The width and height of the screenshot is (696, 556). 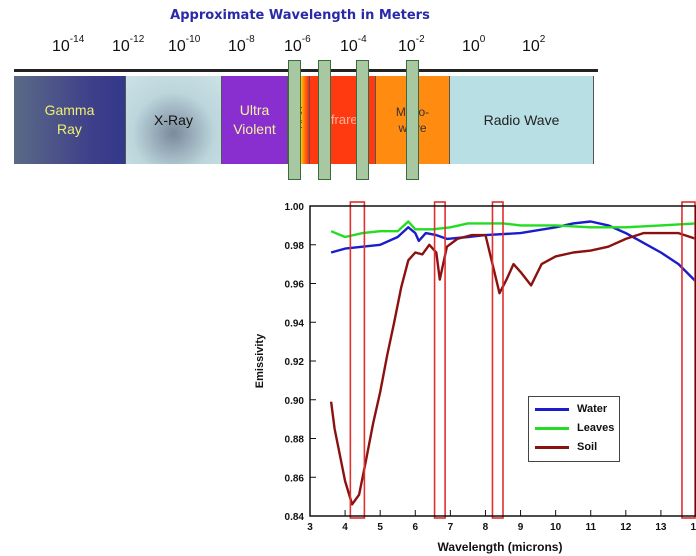 I want to click on x-tick-label: 14, so click(x=693, y=527).